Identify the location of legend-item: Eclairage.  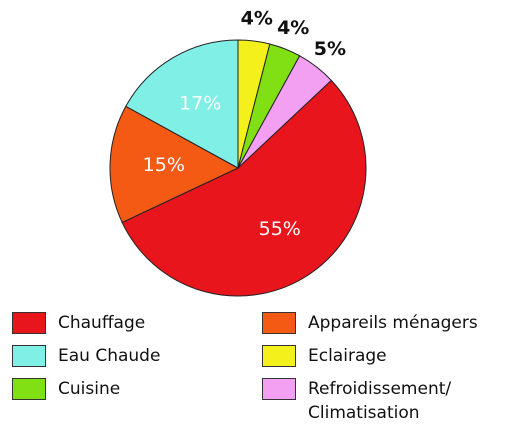
(384, 356).